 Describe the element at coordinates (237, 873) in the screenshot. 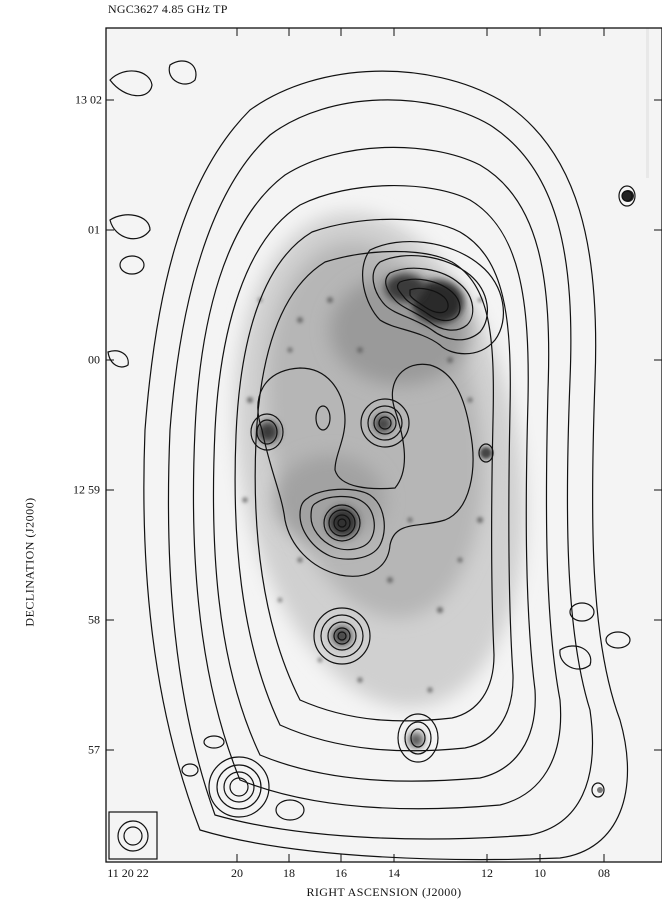

I see `x-tick-label: 20` at that location.